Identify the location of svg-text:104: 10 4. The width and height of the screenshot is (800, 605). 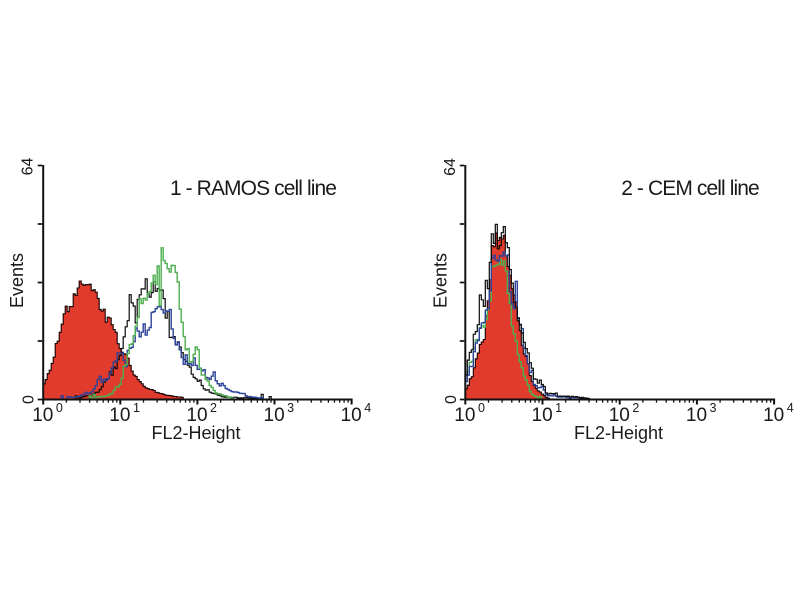
(778, 413).